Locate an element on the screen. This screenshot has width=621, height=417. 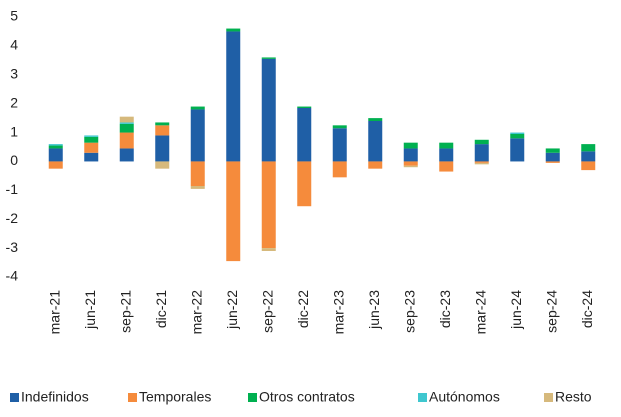
x-tick-label: dic-23 is located at coordinates (445, 309).